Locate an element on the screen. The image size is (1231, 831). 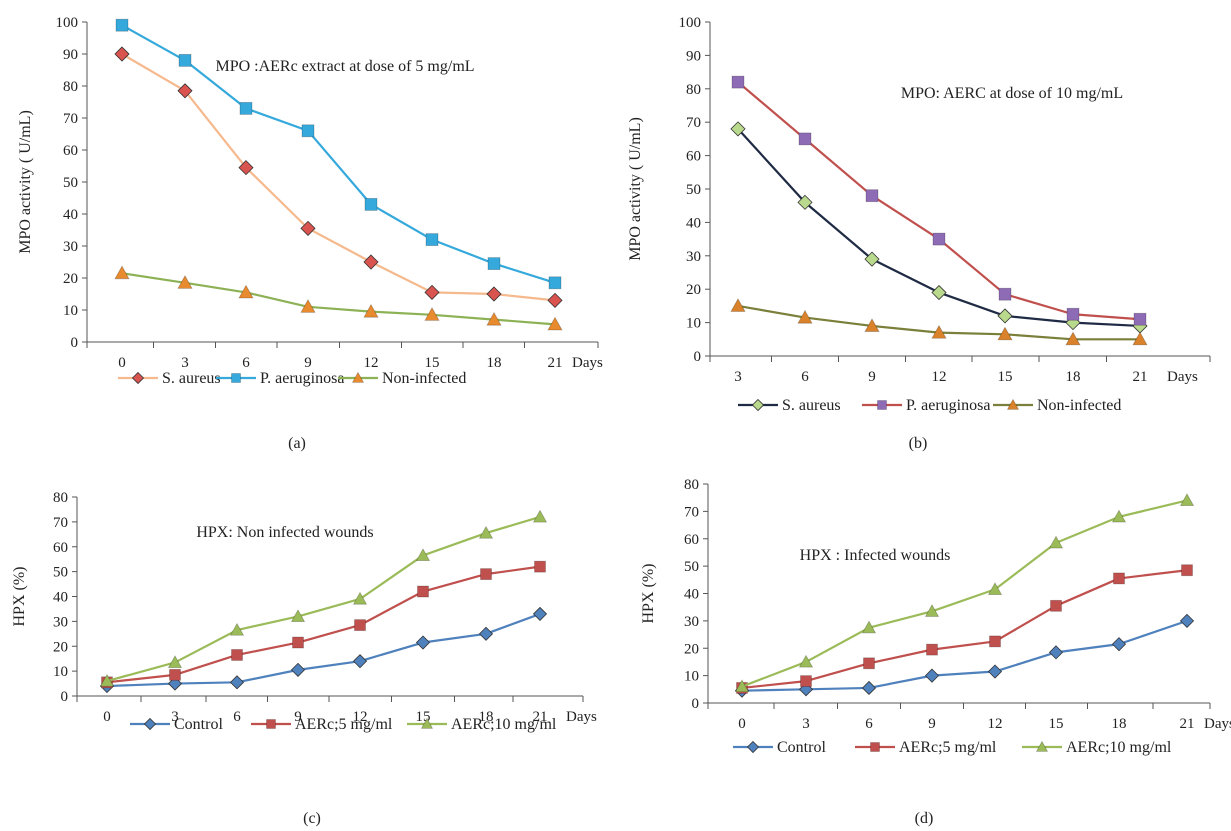
panel-label: (a) is located at coordinates (297, 443).